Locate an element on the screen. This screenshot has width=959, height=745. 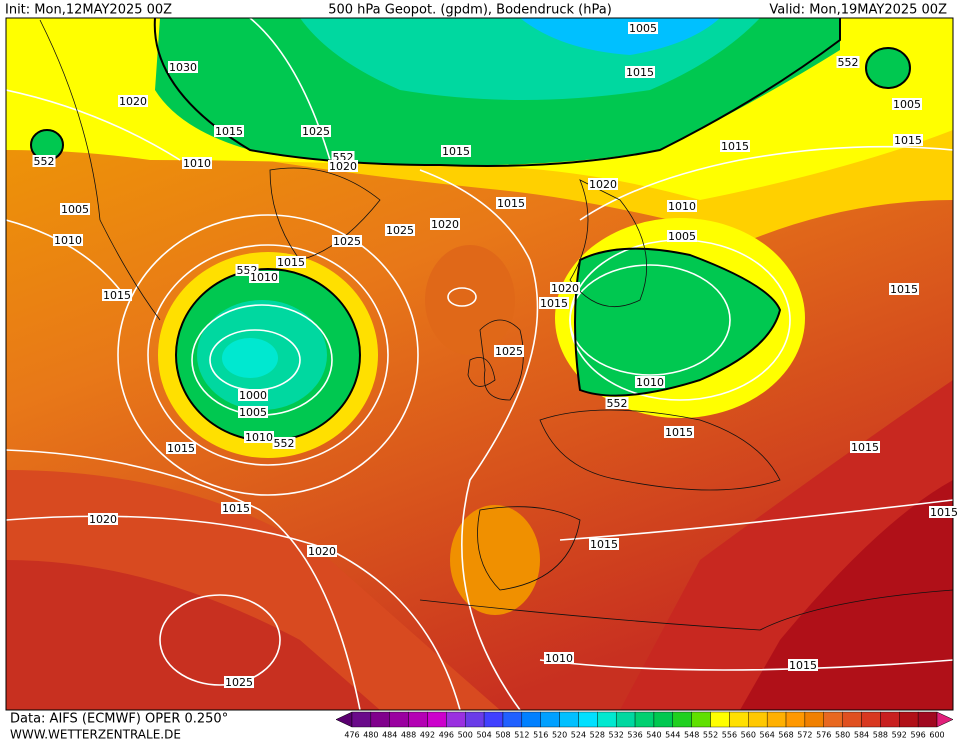
colorbar-label: 484 is located at coordinates (389, 735).